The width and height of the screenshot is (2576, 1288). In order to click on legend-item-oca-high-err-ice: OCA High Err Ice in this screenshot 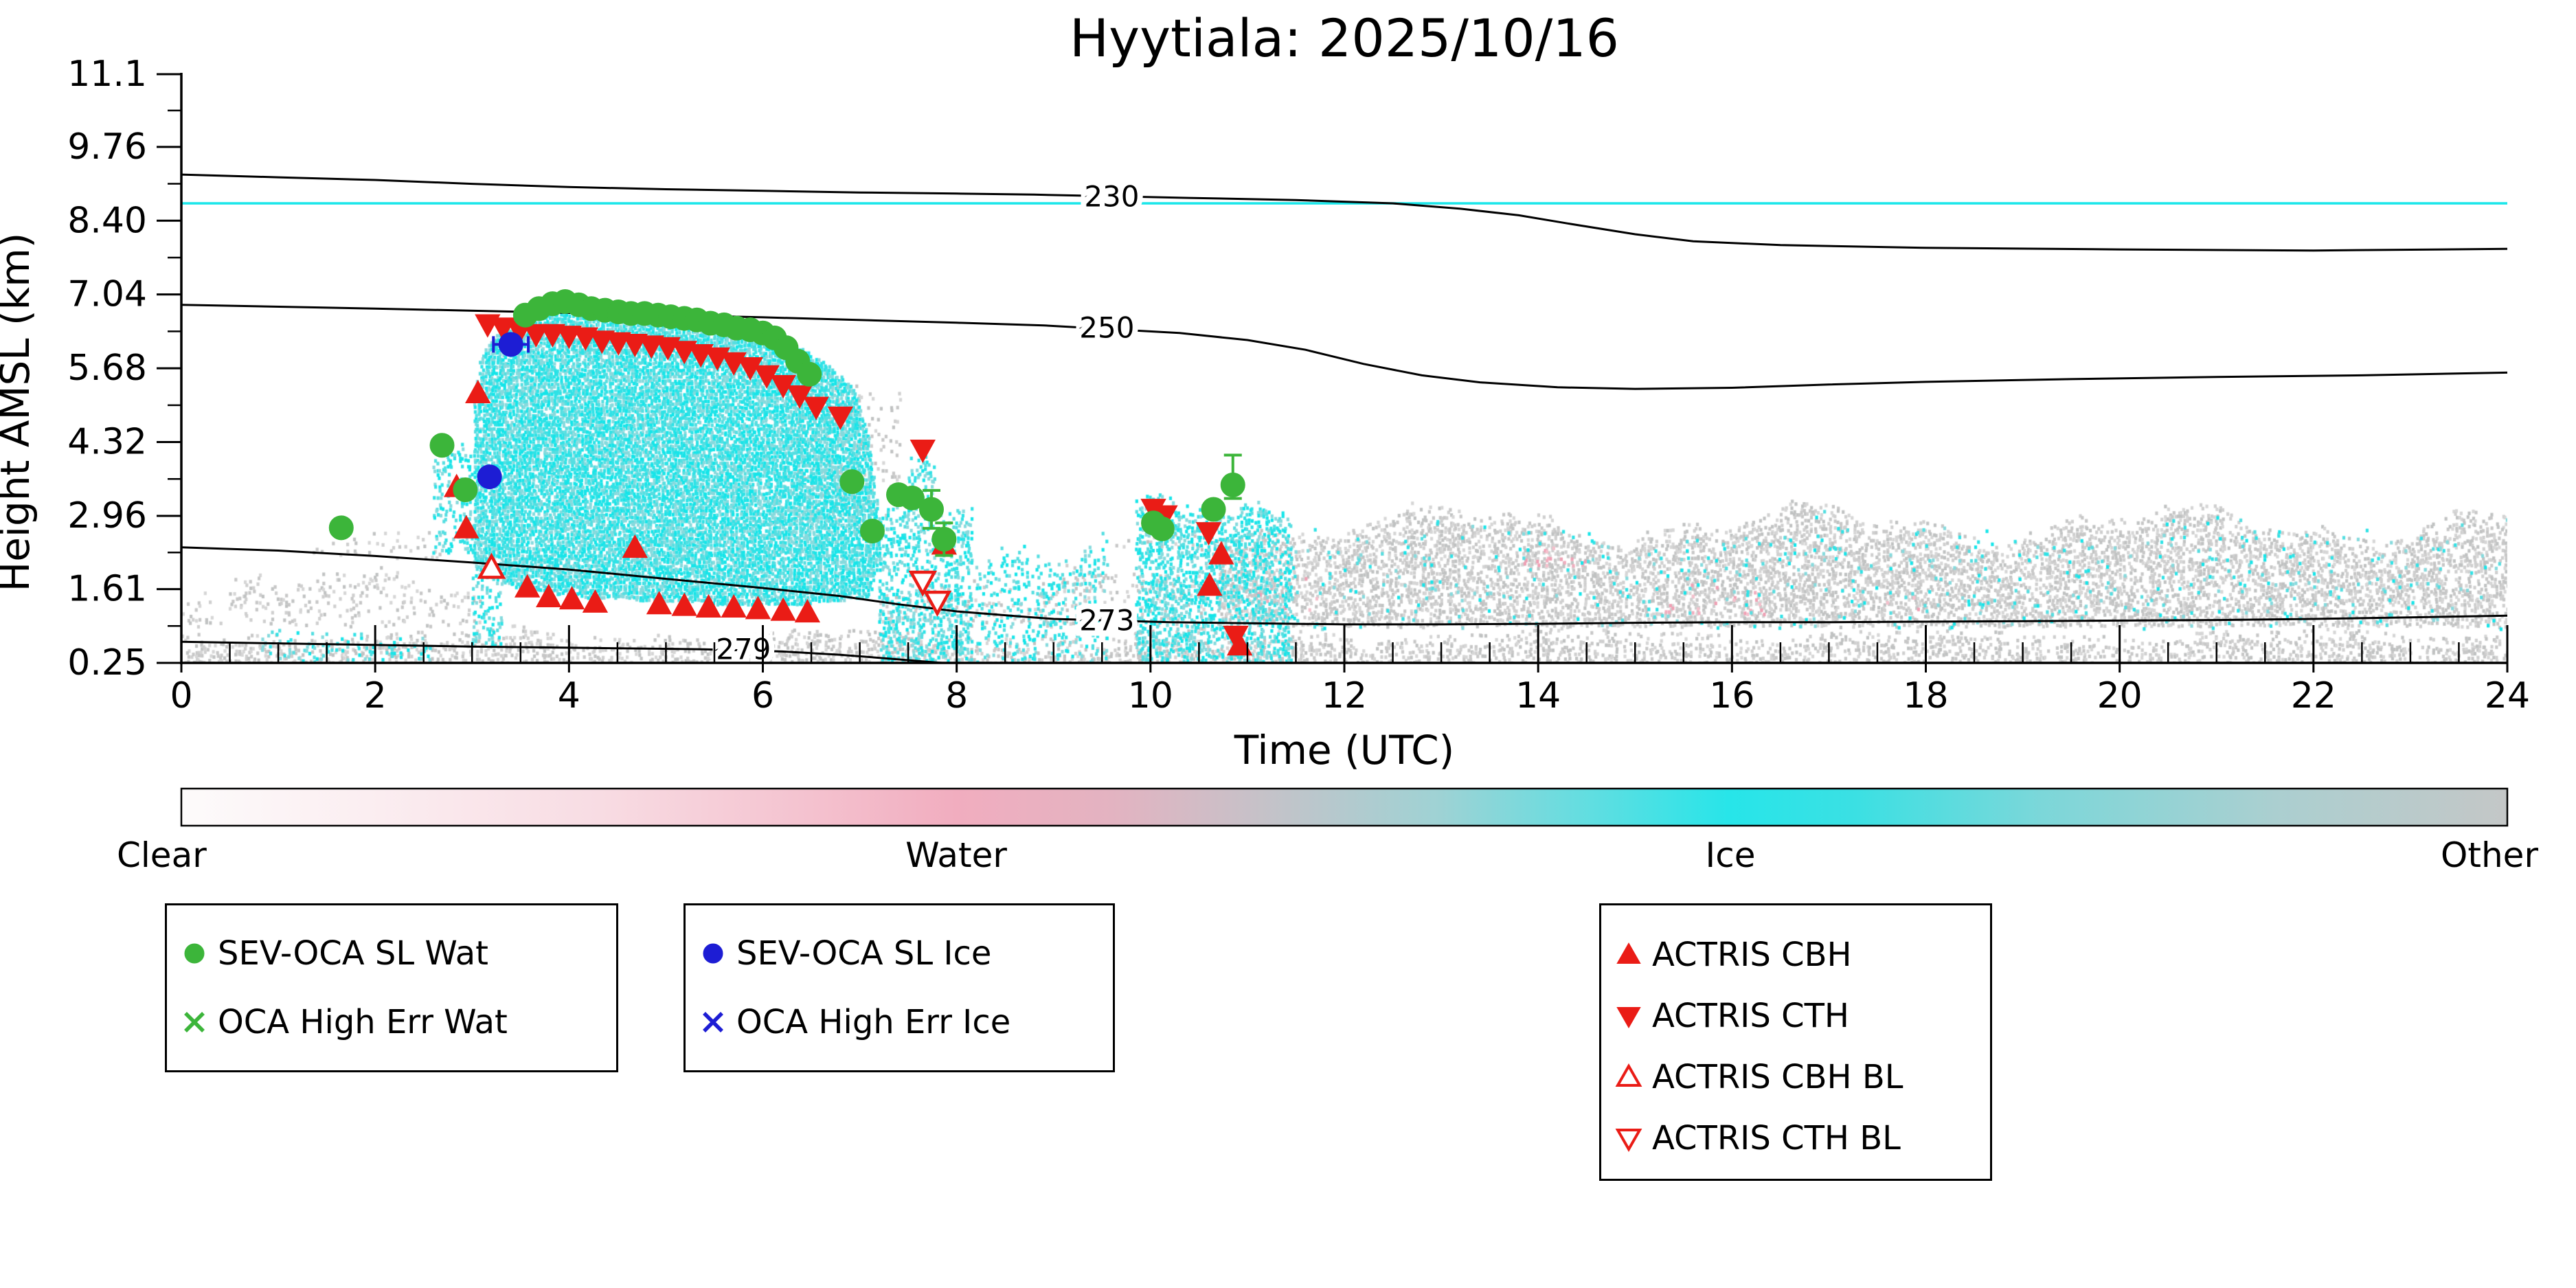, I will do `click(854, 1022)`.